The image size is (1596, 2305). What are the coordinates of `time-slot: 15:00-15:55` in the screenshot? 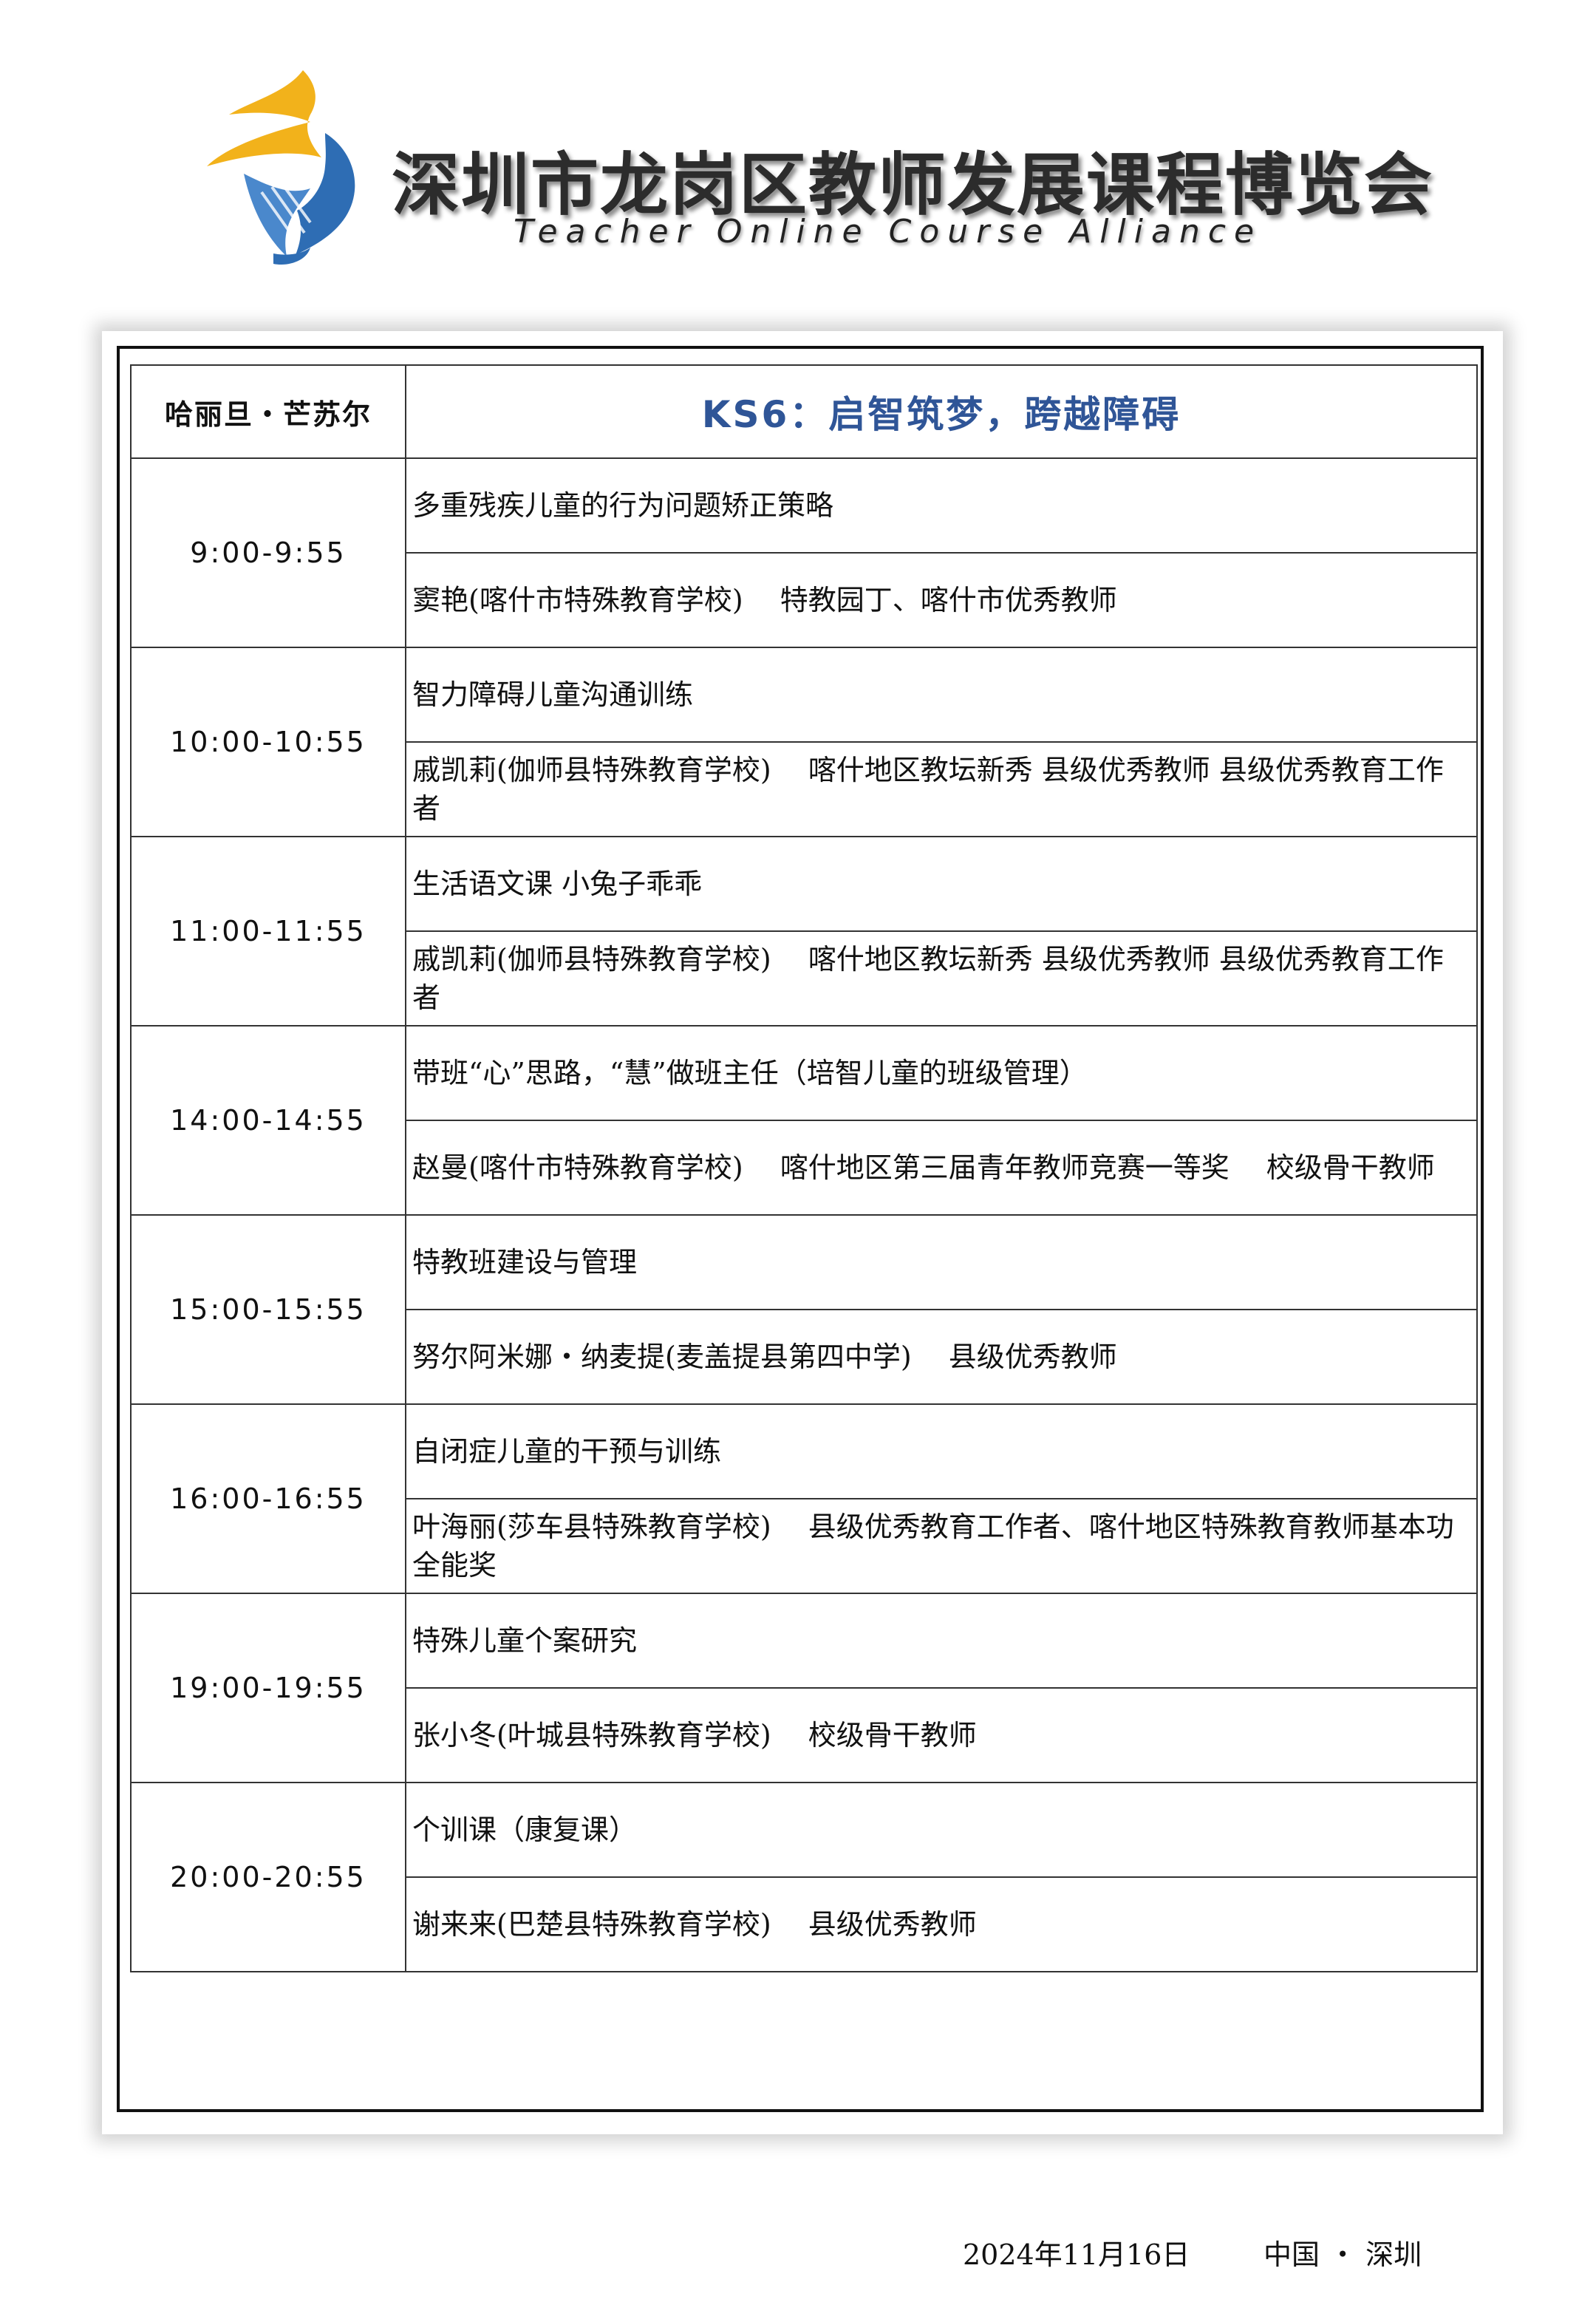 It's located at (268, 1309).